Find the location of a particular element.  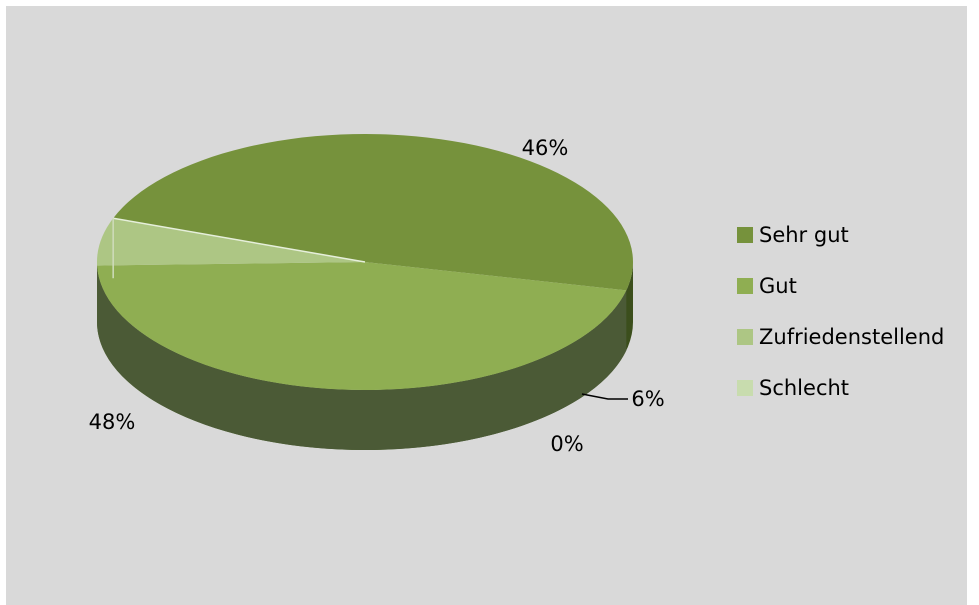

legend-label: Sehr gut is located at coordinates (804, 234).